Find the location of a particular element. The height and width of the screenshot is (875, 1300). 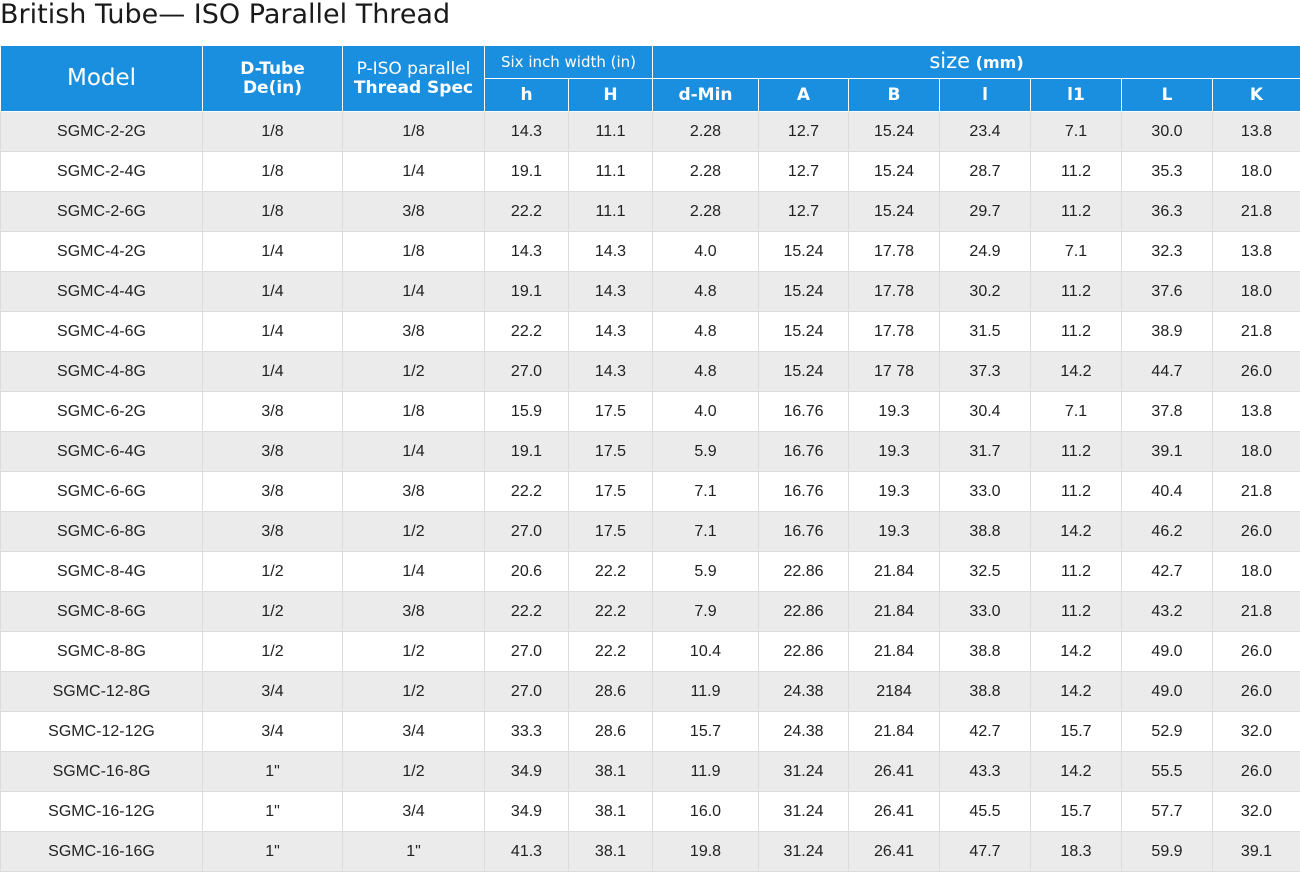

header-piso: P-ISO parallel Thread Spec is located at coordinates (413, 78).